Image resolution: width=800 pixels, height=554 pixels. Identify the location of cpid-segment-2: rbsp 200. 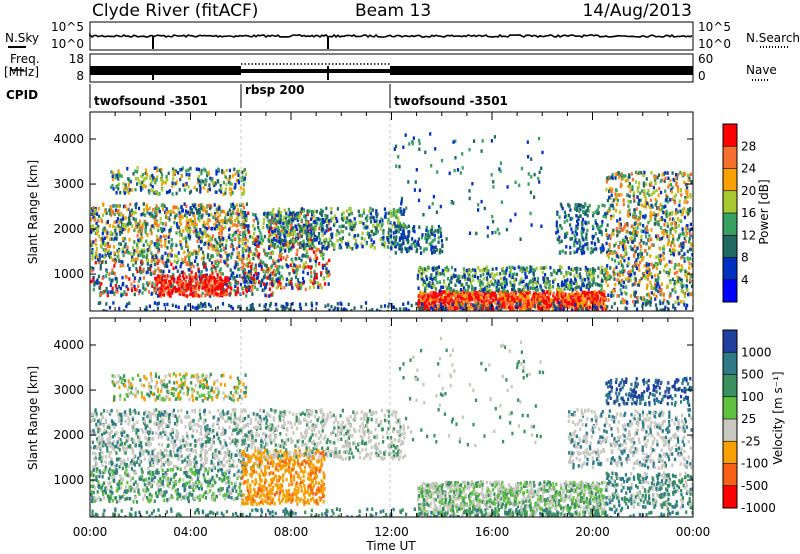
(274, 90).